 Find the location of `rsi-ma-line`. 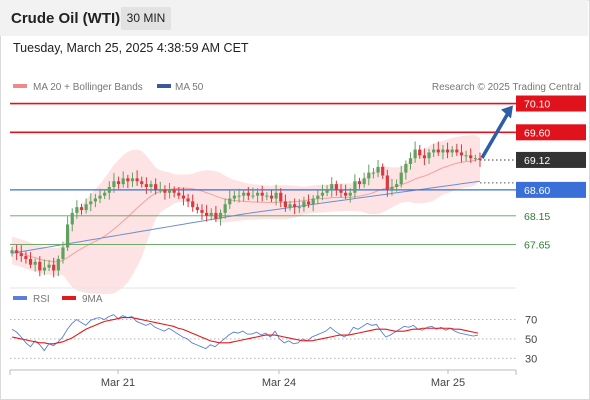

rsi-ma-line is located at coordinates (245, 331).